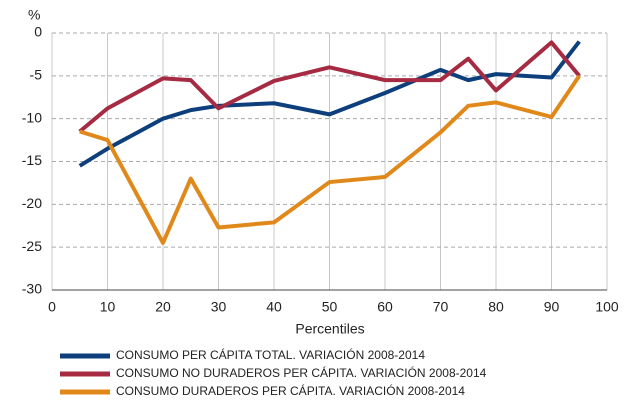 This screenshot has height=411, width=630. What do you see at coordinates (32, 289) in the screenshot?
I see `y-tick-label: -30` at bounding box center [32, 289].